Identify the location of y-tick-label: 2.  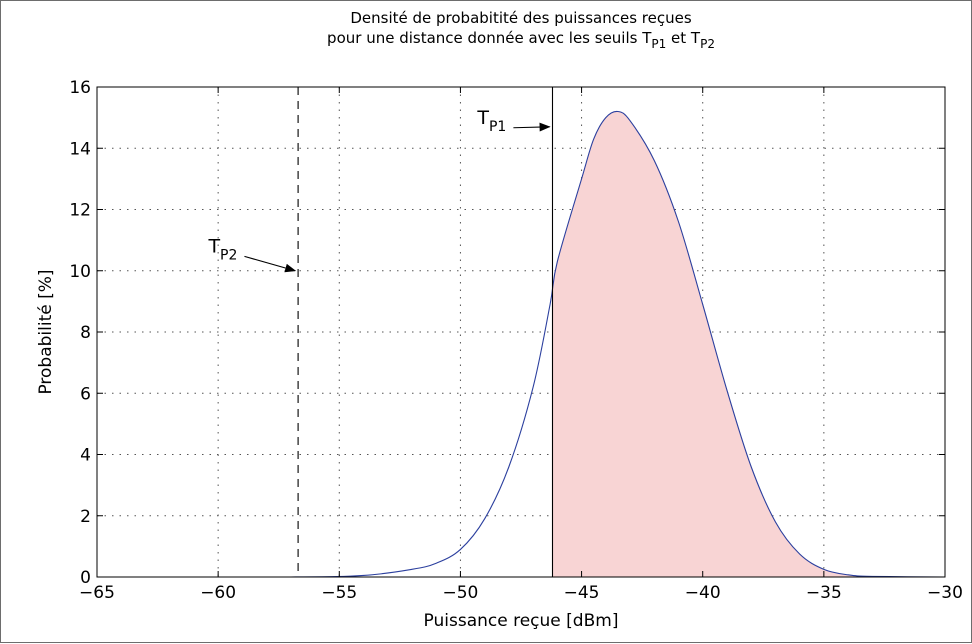
(85, 517).